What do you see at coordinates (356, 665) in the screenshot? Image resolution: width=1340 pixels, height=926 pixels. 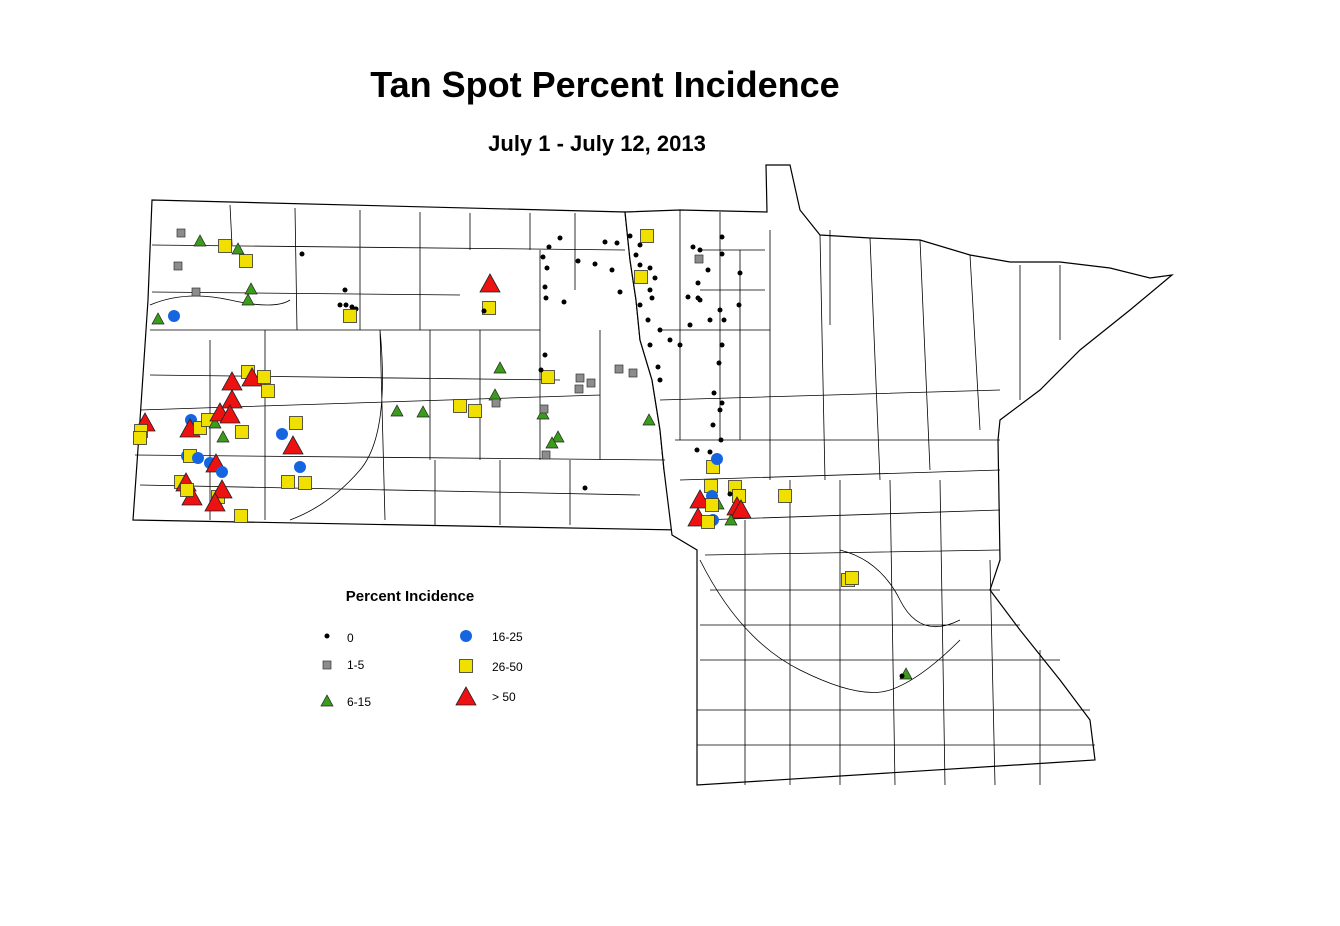 I see `legend-label: 1-5` at bounding box center [356, 665].